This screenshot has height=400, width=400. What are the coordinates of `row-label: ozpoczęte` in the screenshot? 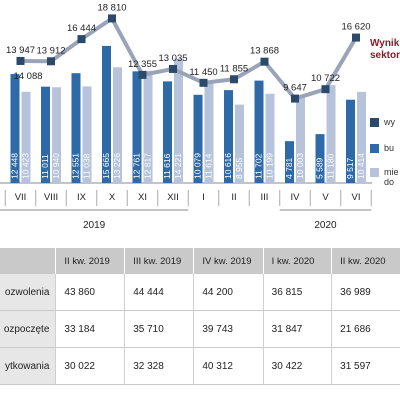 It's located at (28, 329).